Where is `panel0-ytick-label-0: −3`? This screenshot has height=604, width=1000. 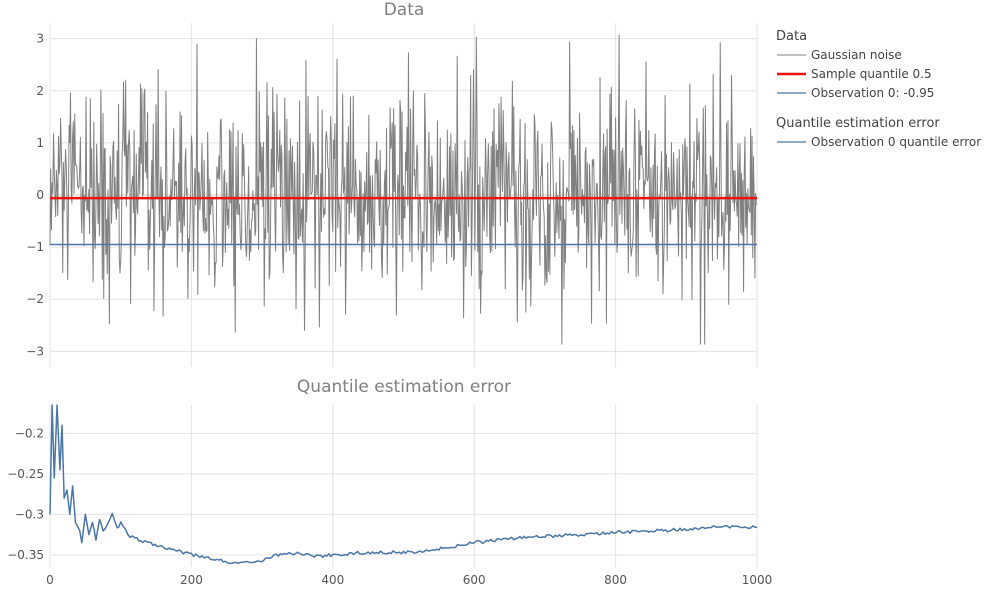
panel0-ytick-label-0: −3 is located at coordinates (35, 351).